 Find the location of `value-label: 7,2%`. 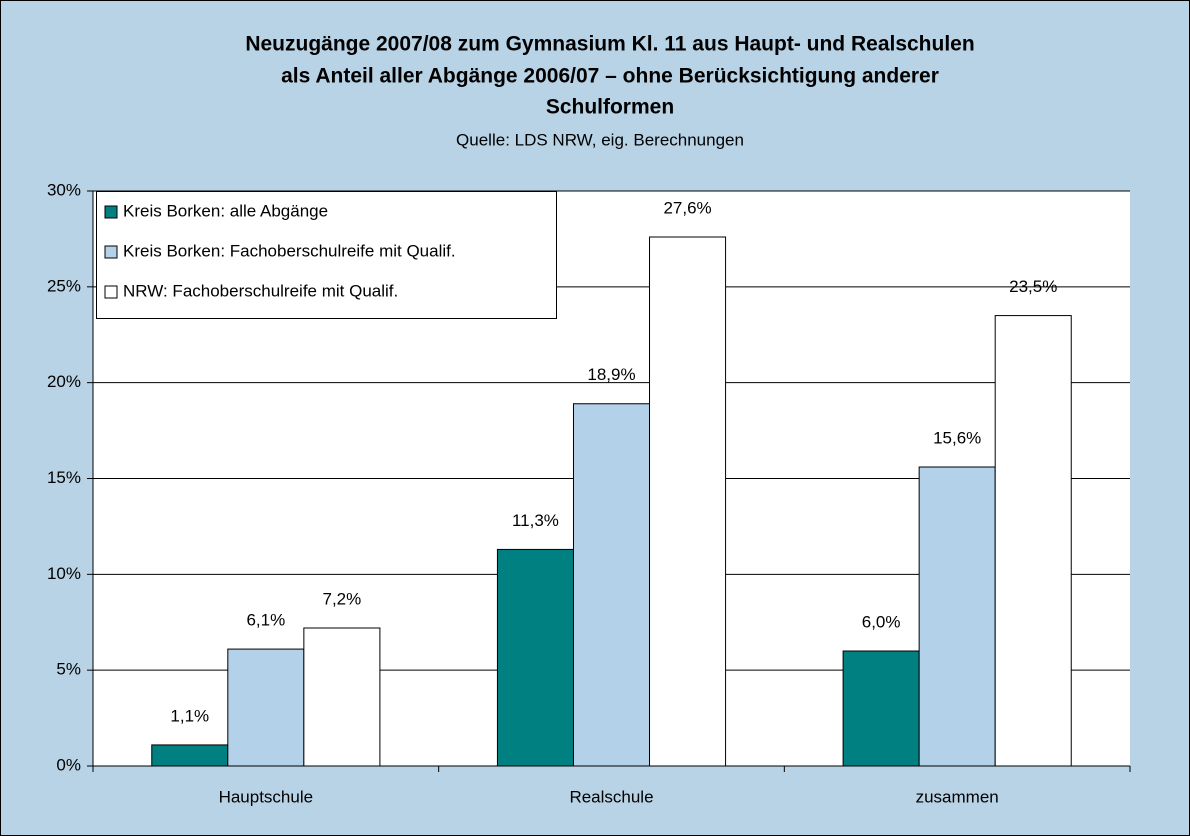

value-label: 7,2% is located at coordinates (342, 598).